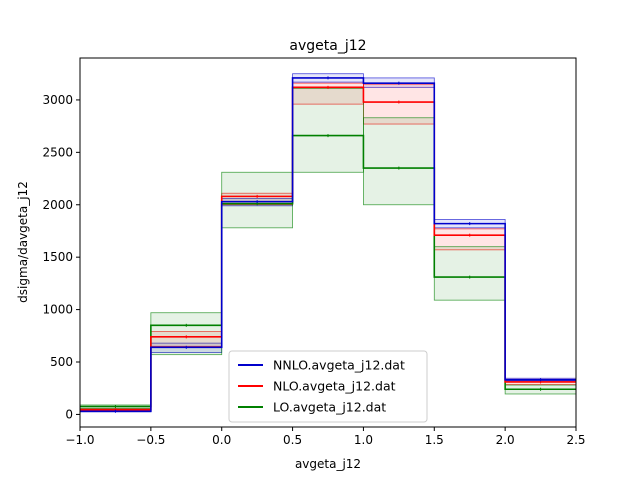  Describe the element at coordinates (23, 242) in the screenshot. I see `y-axis-label: dsigma/davgeta_j12` at that location.